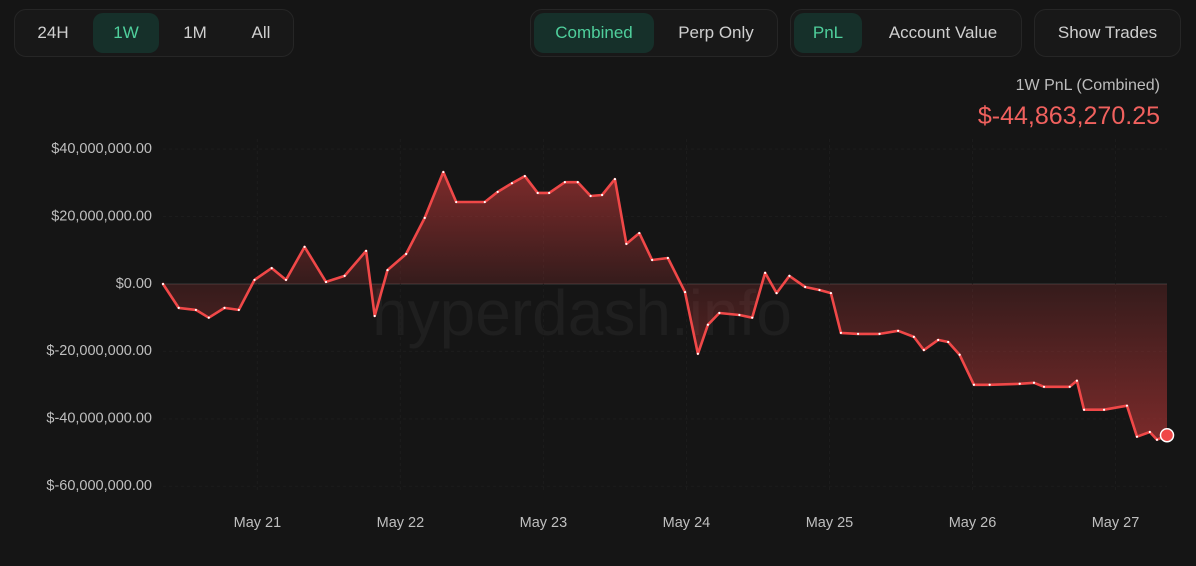 The height and width of the screenshot is (566, 1196). What do you see at coordinates (261, 32) in the screenshot?
I see `timeframe-button: All` at bounding box center [261, 32].